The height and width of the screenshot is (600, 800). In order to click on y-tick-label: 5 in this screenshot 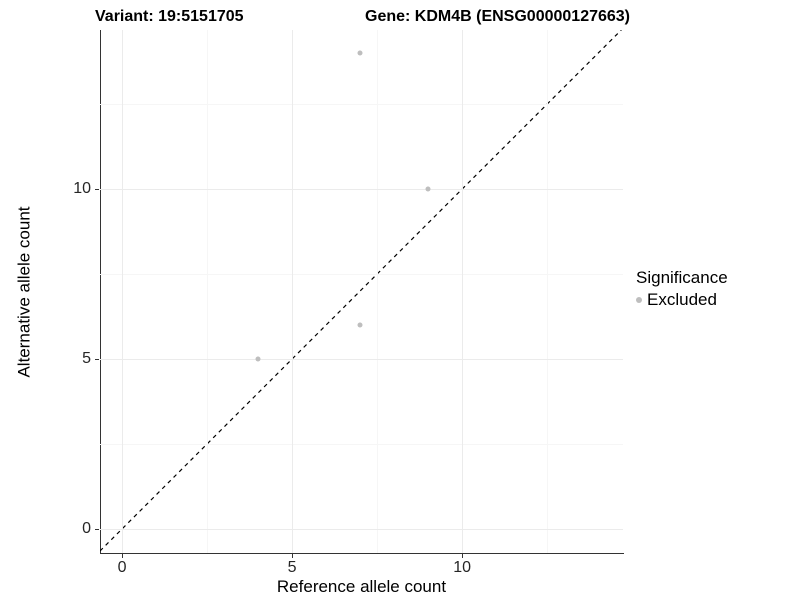, I will do `click(86, 358)`.